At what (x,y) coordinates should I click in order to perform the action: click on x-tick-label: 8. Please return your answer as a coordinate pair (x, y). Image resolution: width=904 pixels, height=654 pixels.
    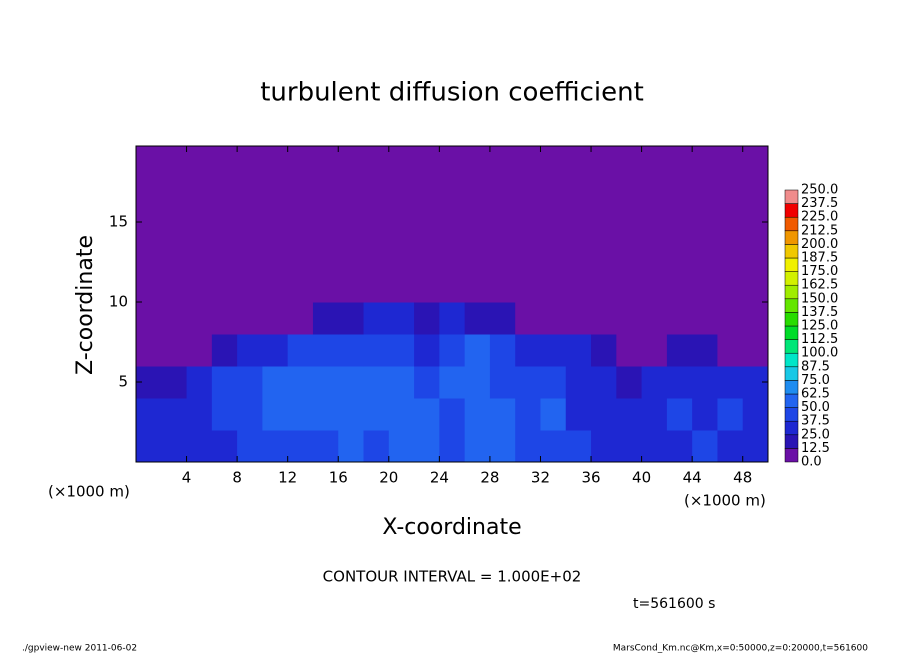
    Looking at the image, I should click on (237, 478).